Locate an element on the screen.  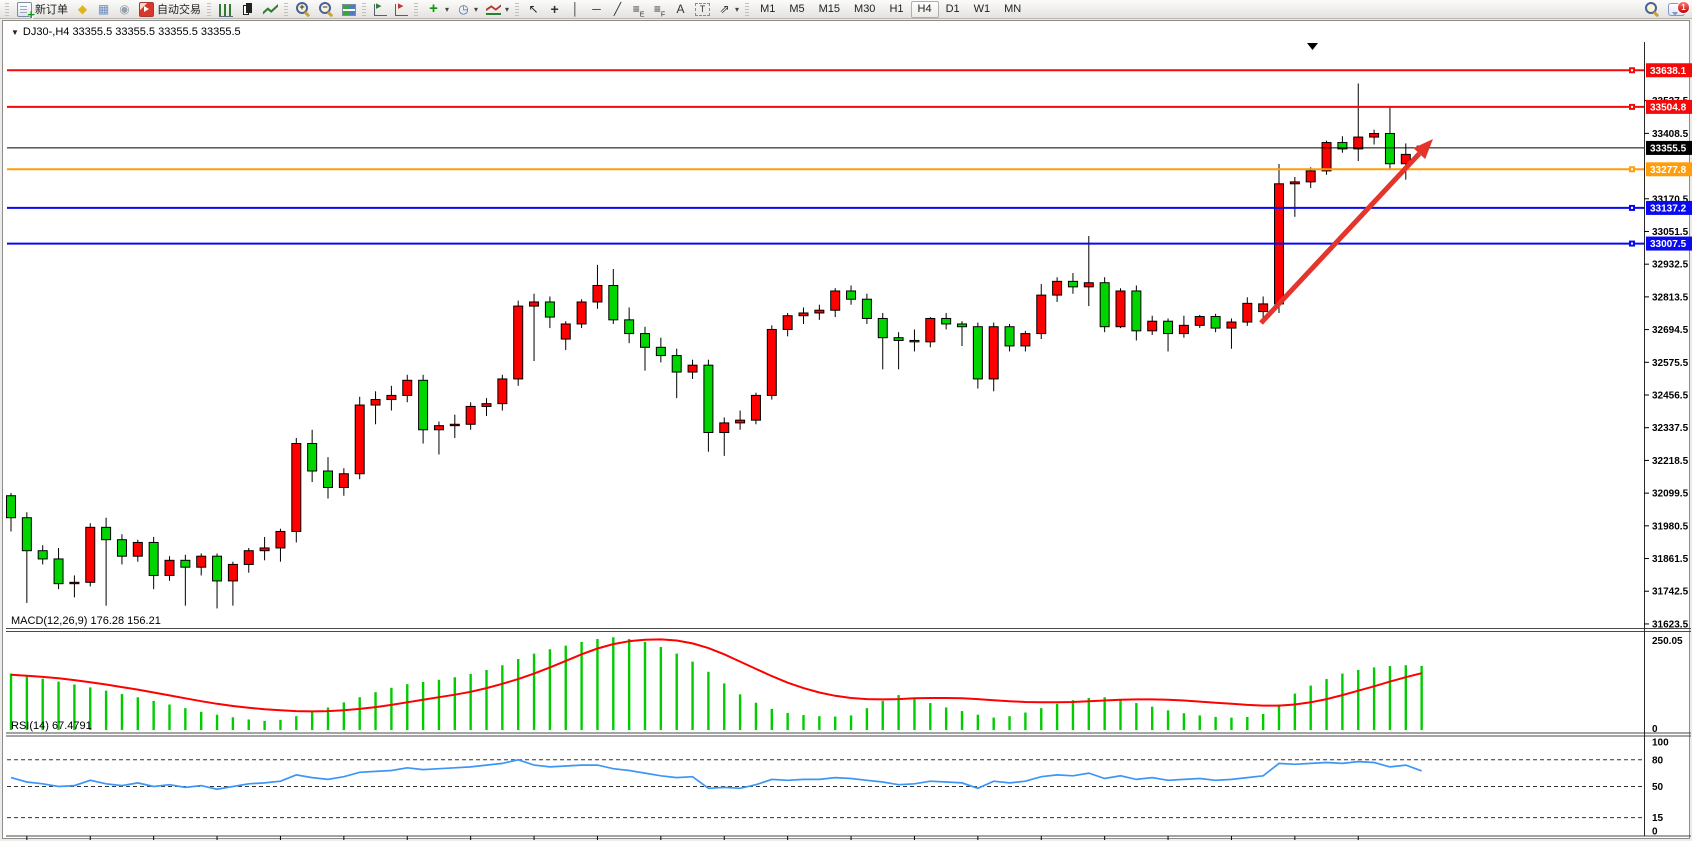
tf-d1-button: D1 is located at coordinates (953, 9).